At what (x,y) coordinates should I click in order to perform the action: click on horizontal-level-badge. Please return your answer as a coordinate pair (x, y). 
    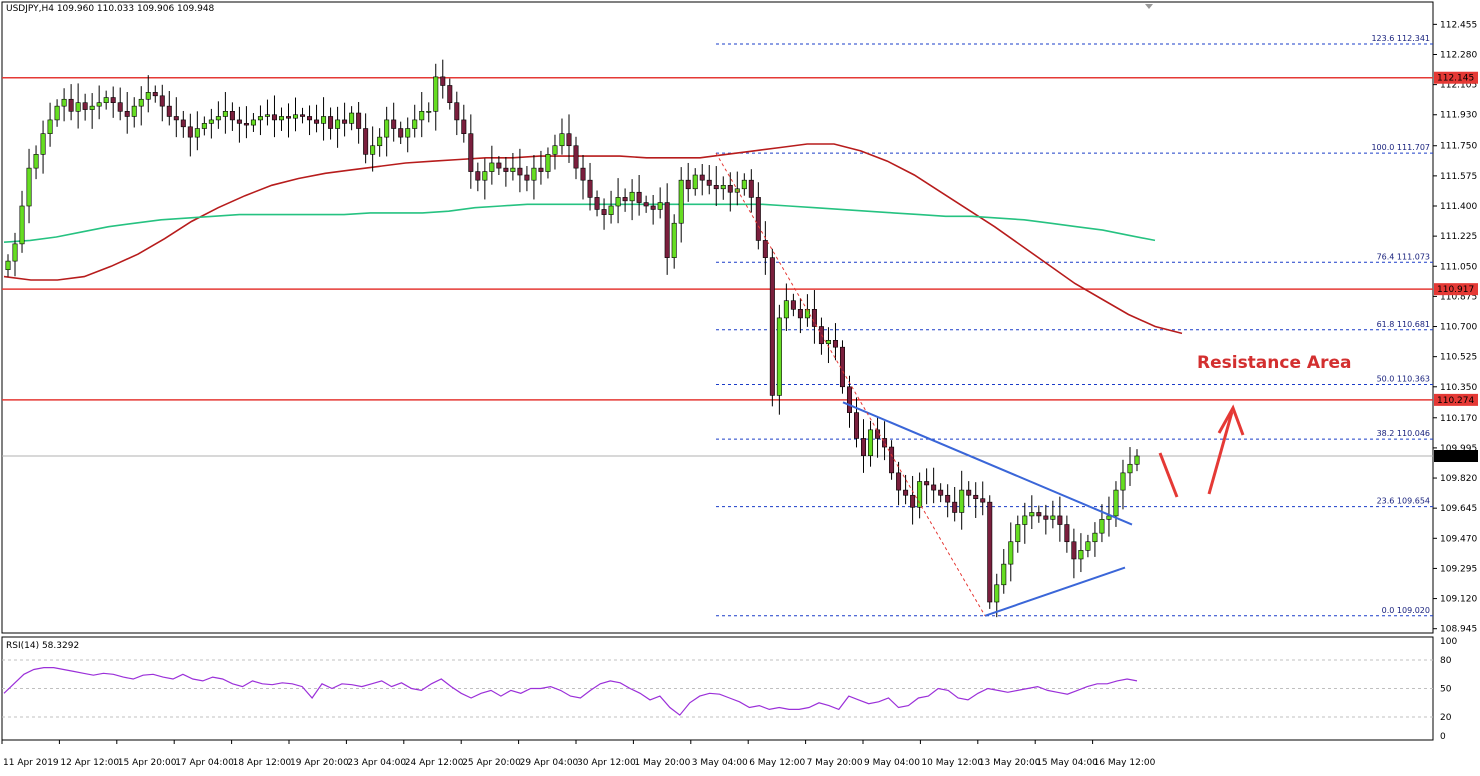
    Looking at the image, I should click on (1456, 289).